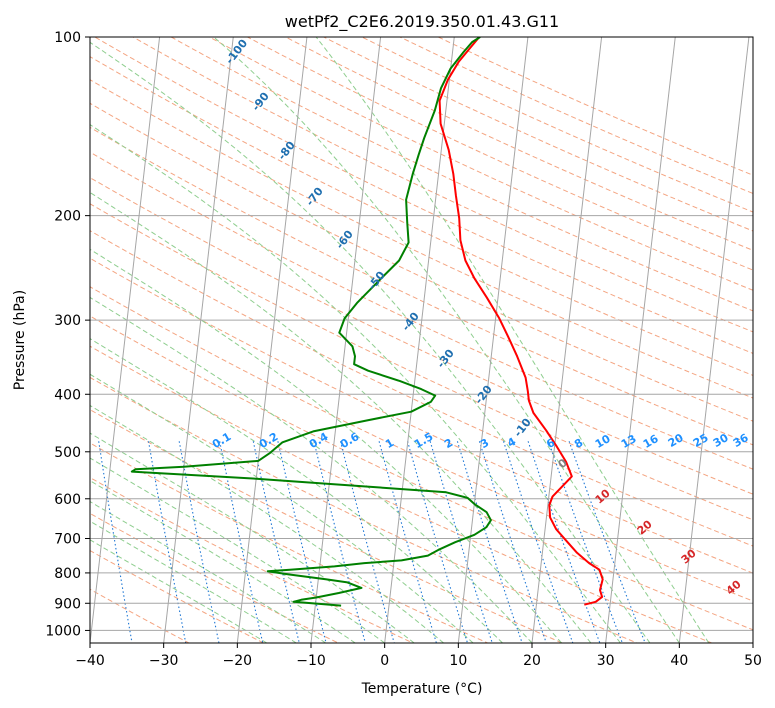  What do you see at coordinates (753, 661) in the screenshot?
I see `x-tick-label: 50` at bounding box center [753, 661].